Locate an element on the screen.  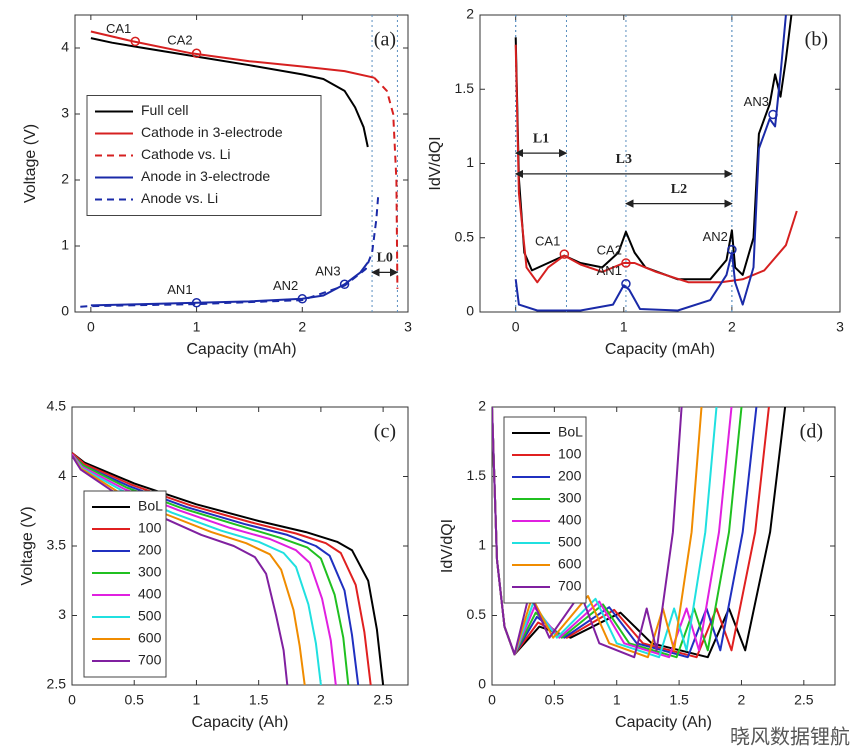
span-label: L0 is located at coordinates (385, 258).